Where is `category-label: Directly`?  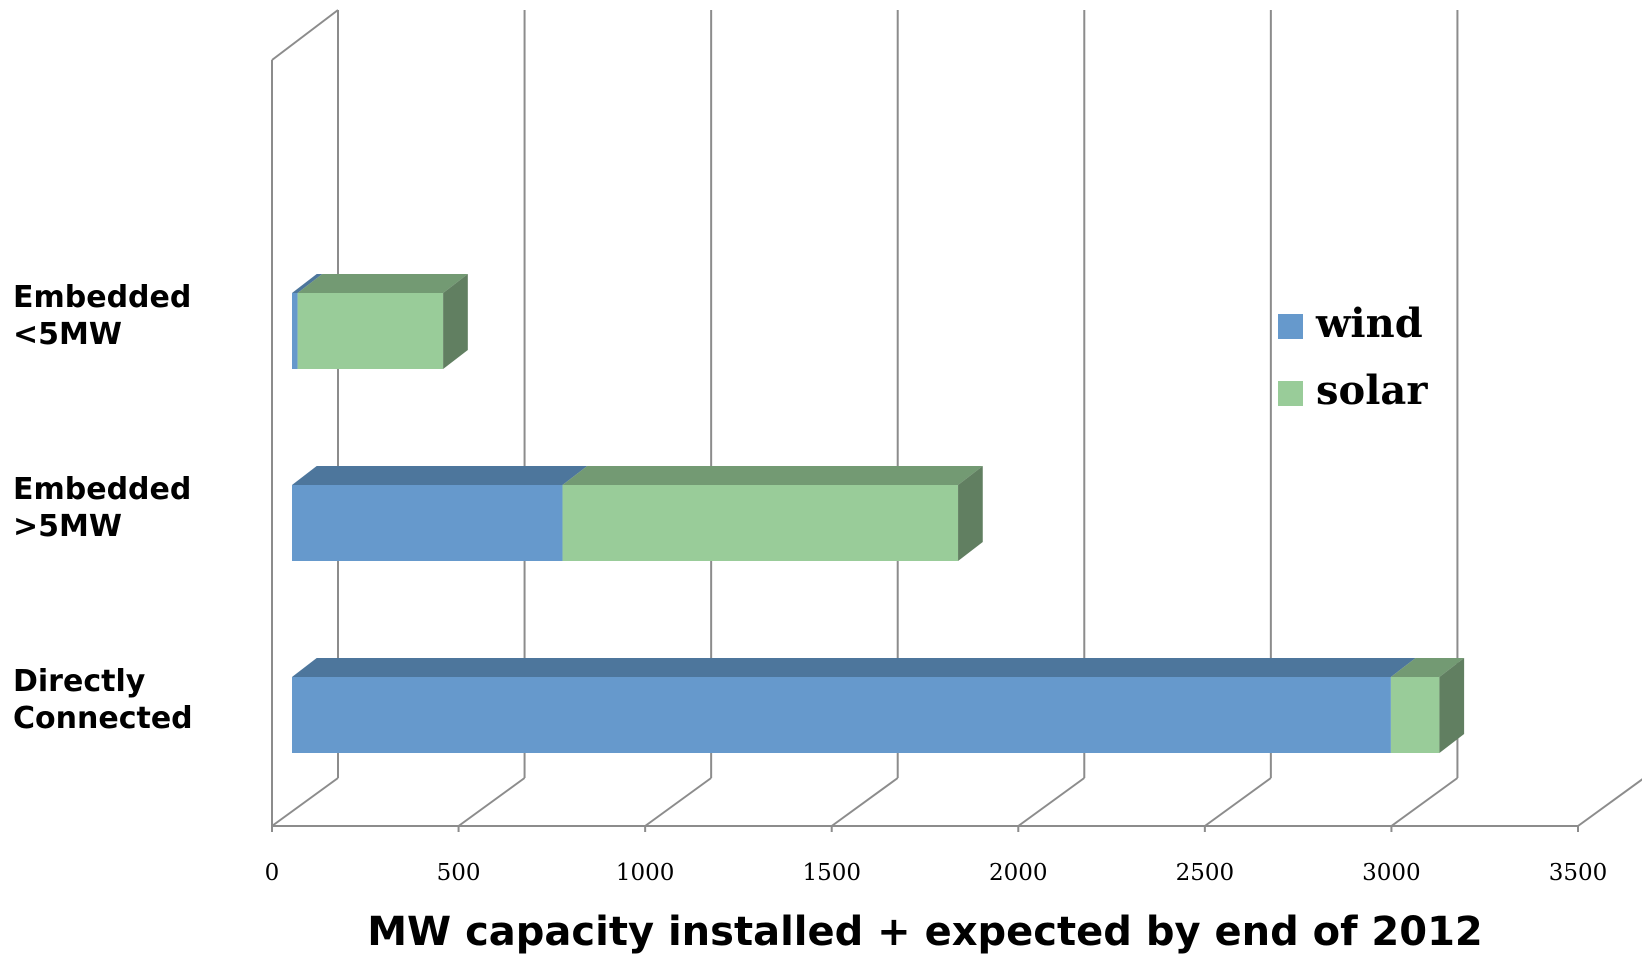 category-label: Directly is located at coordinates (79, 681).